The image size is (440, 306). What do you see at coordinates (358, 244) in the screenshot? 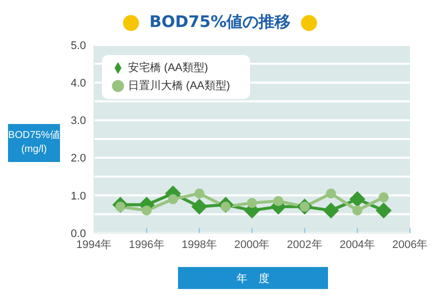
I see `x-tick-label: 2004年` at bounding box center [358, 244].